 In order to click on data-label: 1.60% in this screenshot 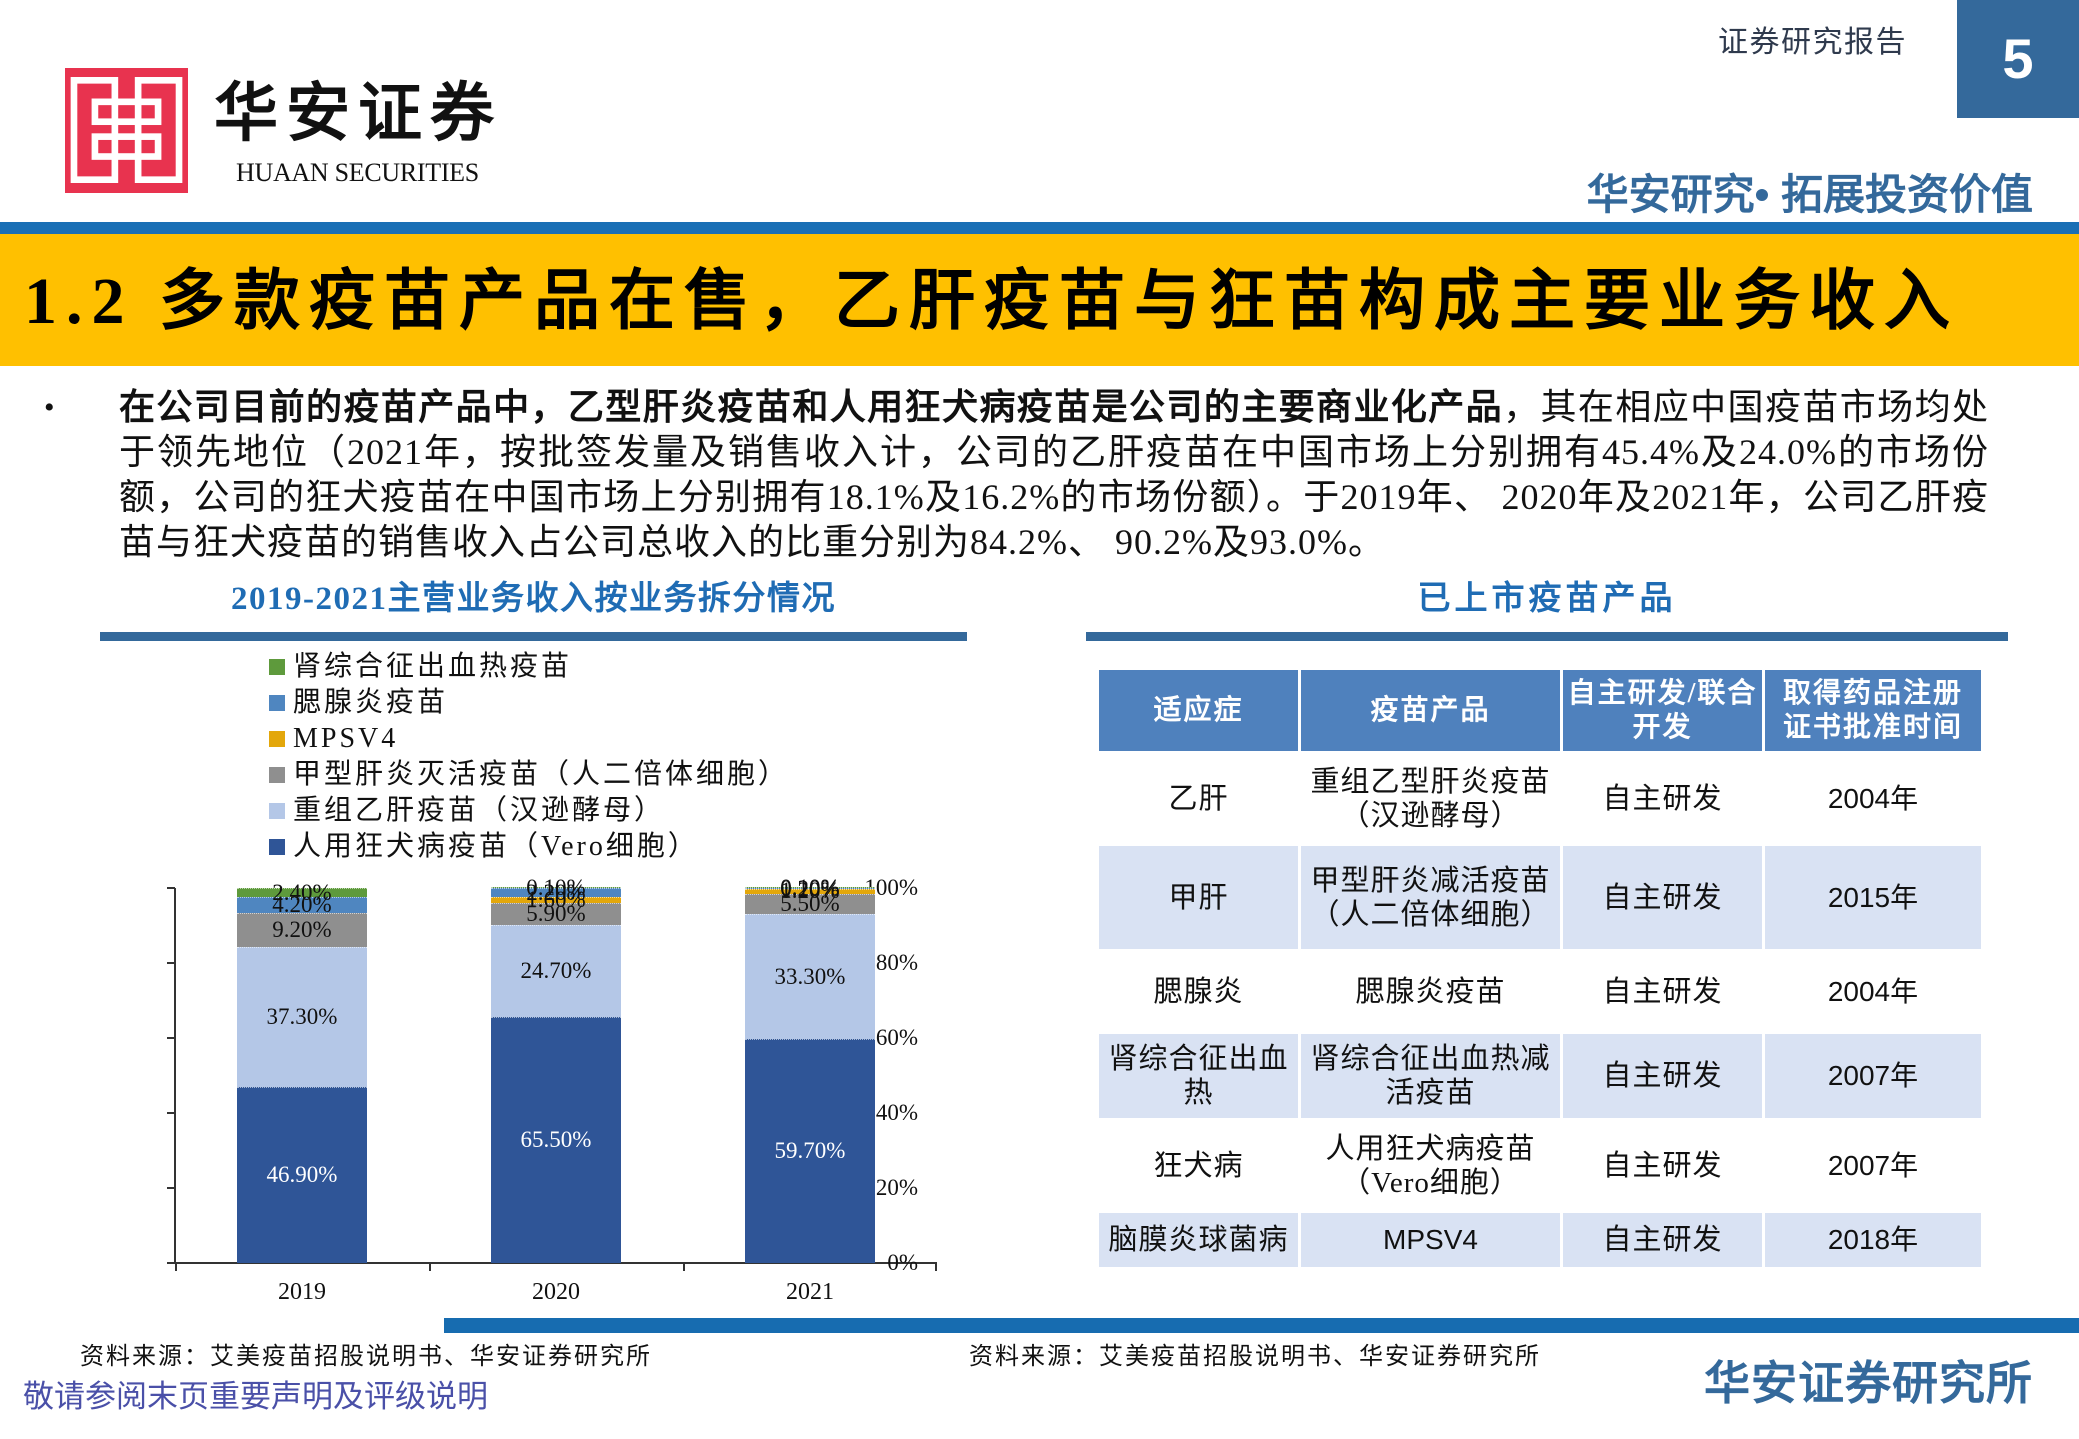, I will do `click(556, 899)`.